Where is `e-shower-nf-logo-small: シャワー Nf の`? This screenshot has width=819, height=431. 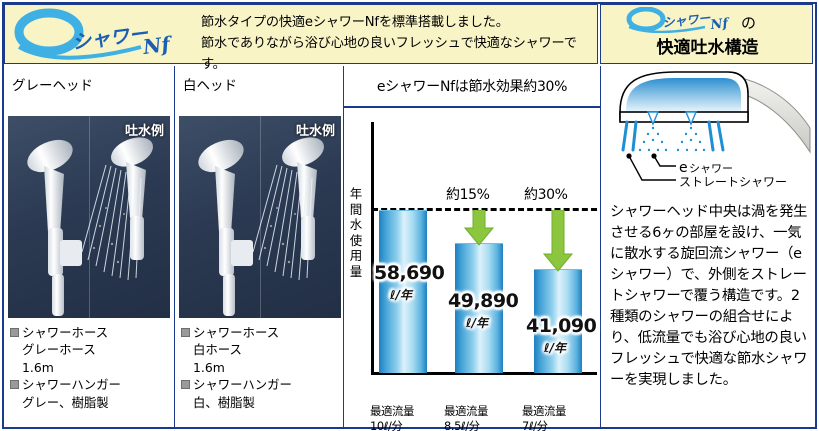
e-shower-nf-logo-small: シャワー Nf の is located at coordinates (707, 20).